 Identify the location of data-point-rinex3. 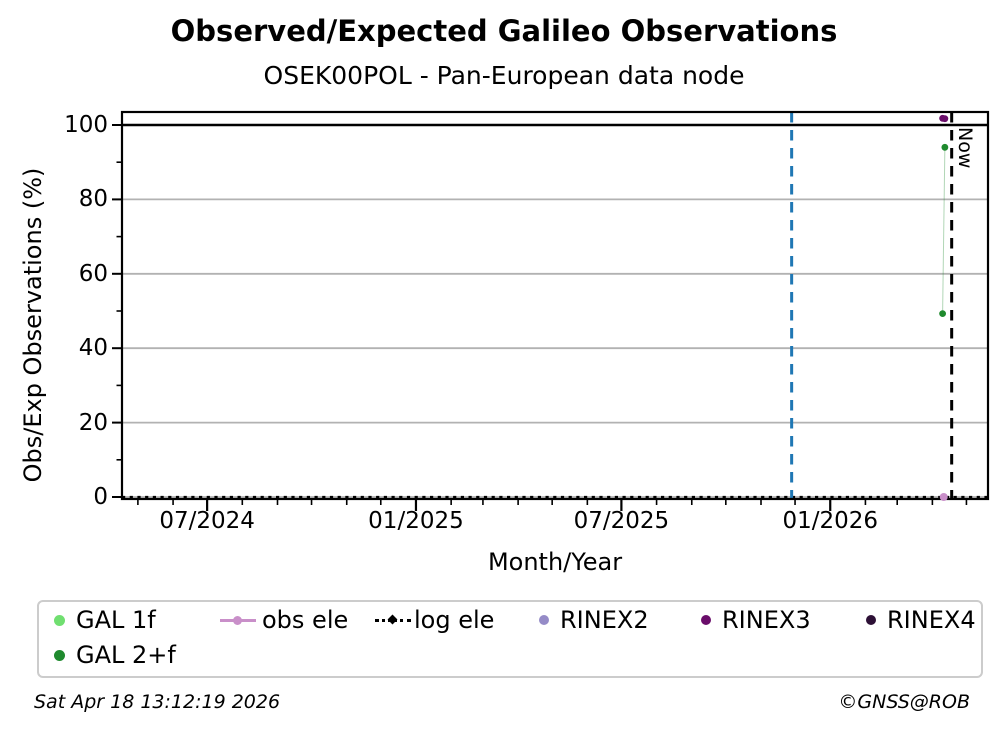
(945, 119).